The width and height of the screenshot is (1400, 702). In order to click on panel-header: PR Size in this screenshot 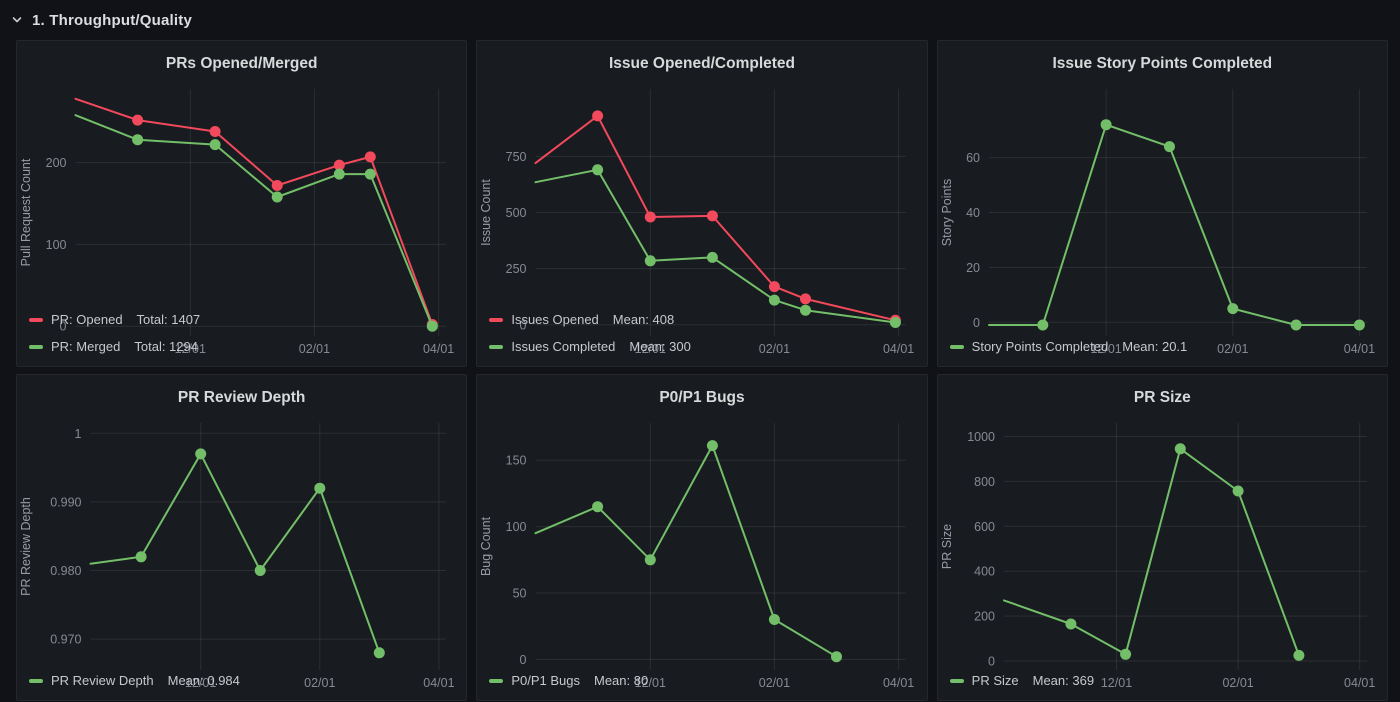, I will do `click(1162, 394)`.